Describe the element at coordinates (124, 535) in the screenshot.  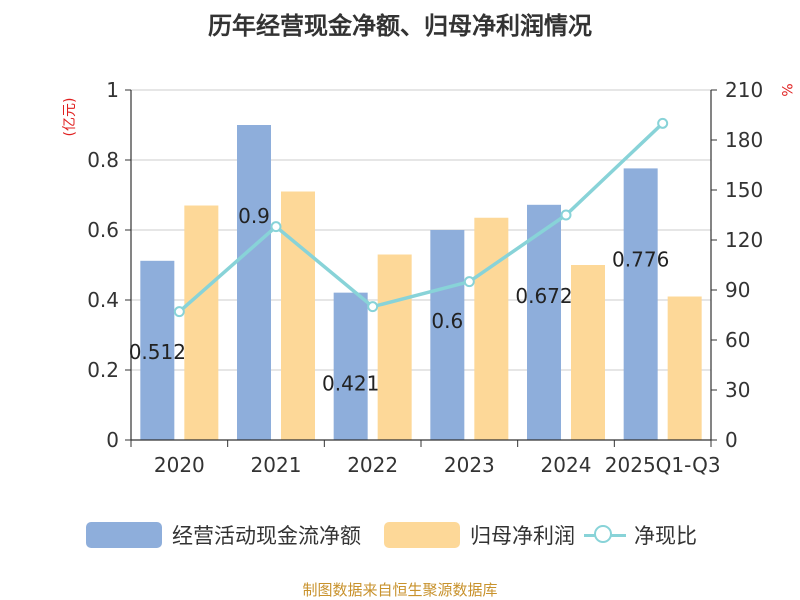
I see `legend-swatch-cashflow` at that location.